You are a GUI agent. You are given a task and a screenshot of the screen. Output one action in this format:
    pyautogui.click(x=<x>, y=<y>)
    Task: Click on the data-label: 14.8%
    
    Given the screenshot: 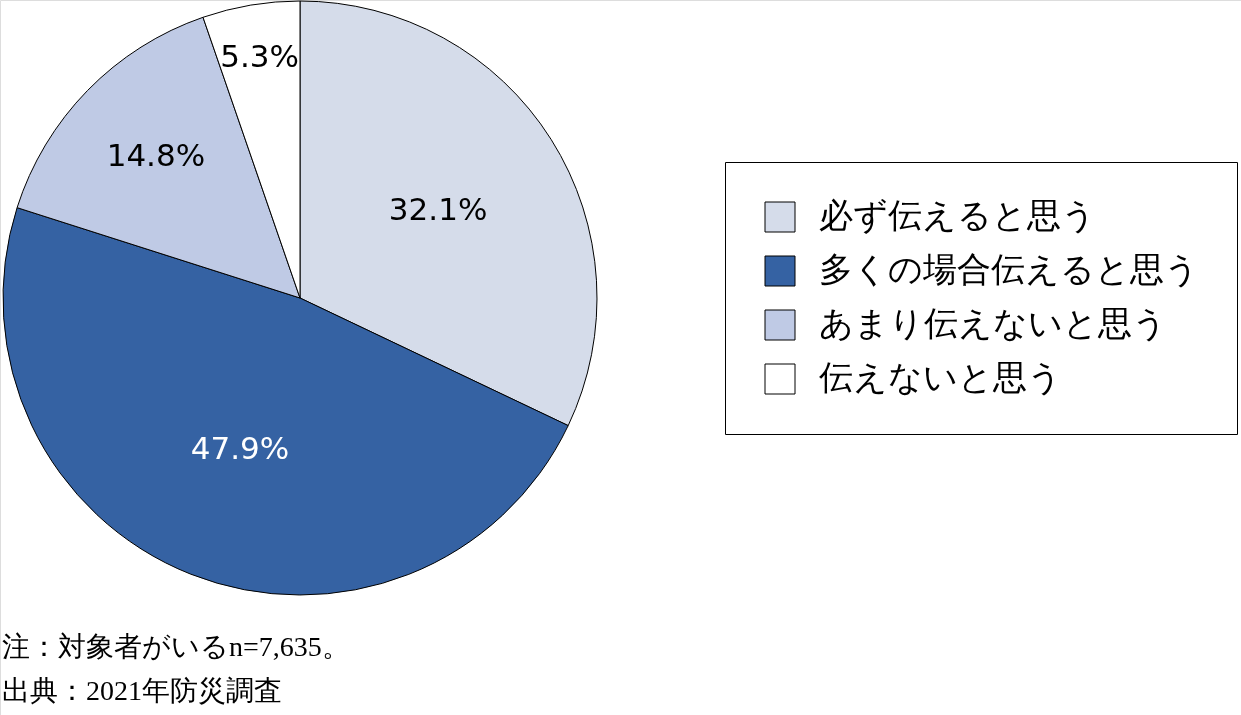 What is the action you would take?
    pyautogui.click(x=156, y=155)
    